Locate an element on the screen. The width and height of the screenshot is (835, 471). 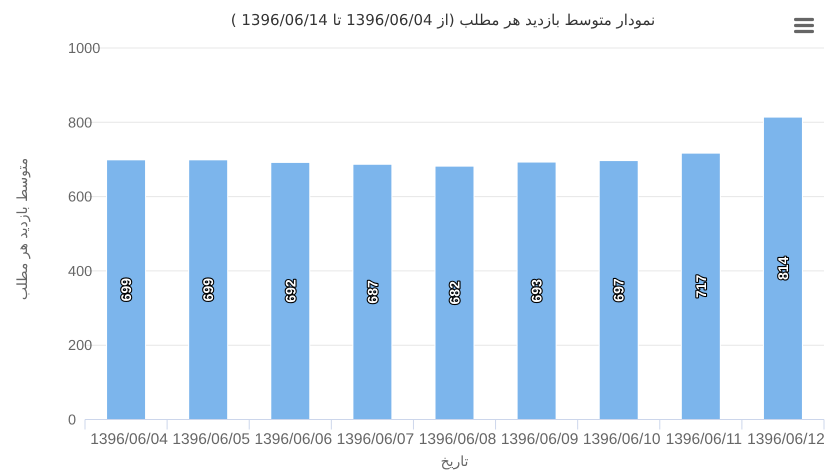
data-label: 687 is located at coordinates (372, 292).